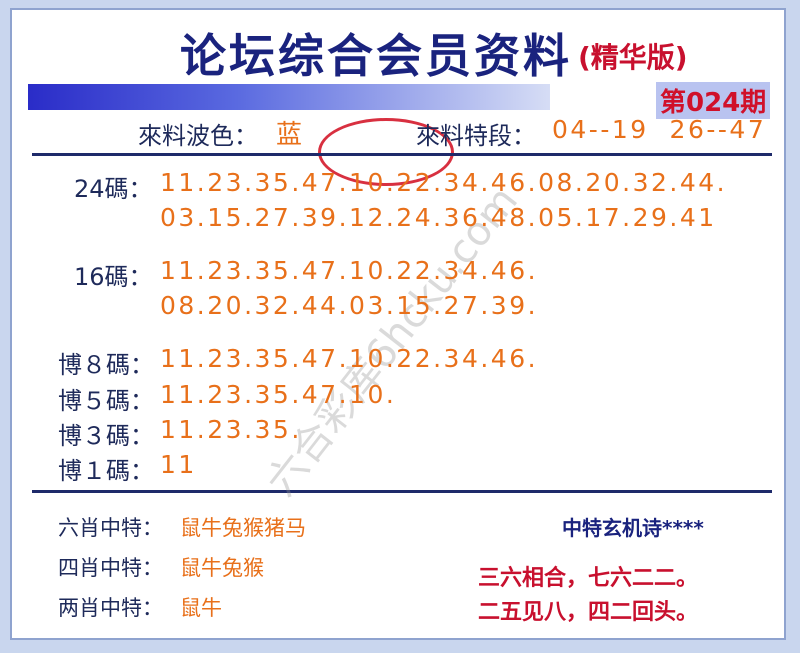 The image size is (800, 653). What do you see at coordinates (278, 394) in the screenshot?
I see `number-line: 11.23.35.47.10.` at bounding box center [278, 394].